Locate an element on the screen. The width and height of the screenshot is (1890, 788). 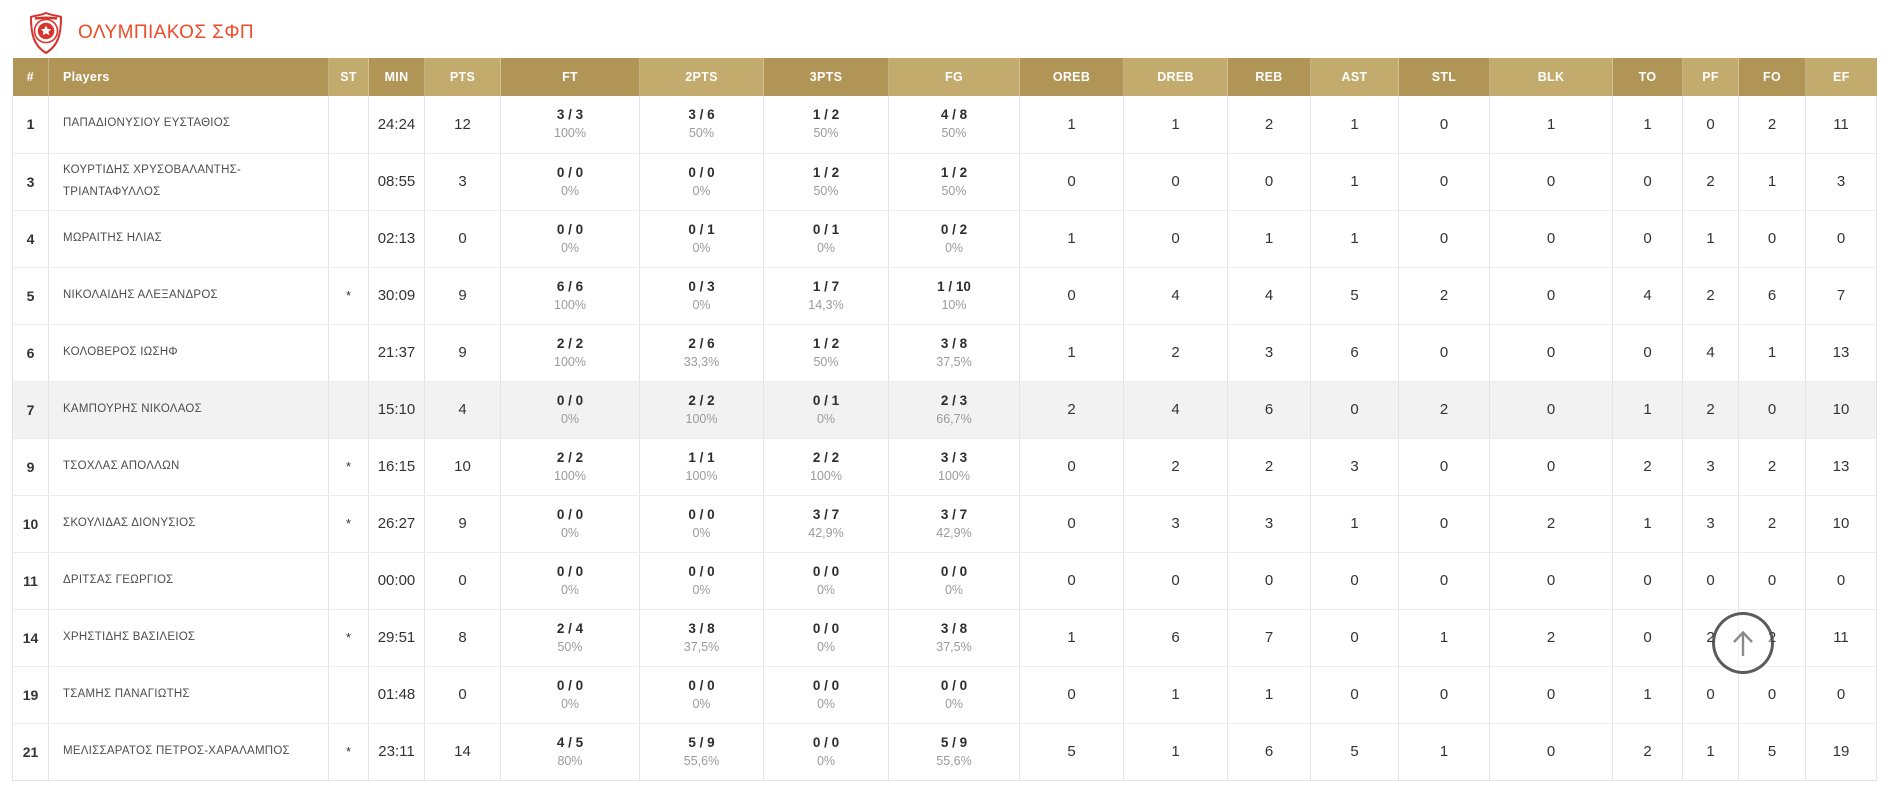
up-arrow-icon is located at coordinates (1743, 643).